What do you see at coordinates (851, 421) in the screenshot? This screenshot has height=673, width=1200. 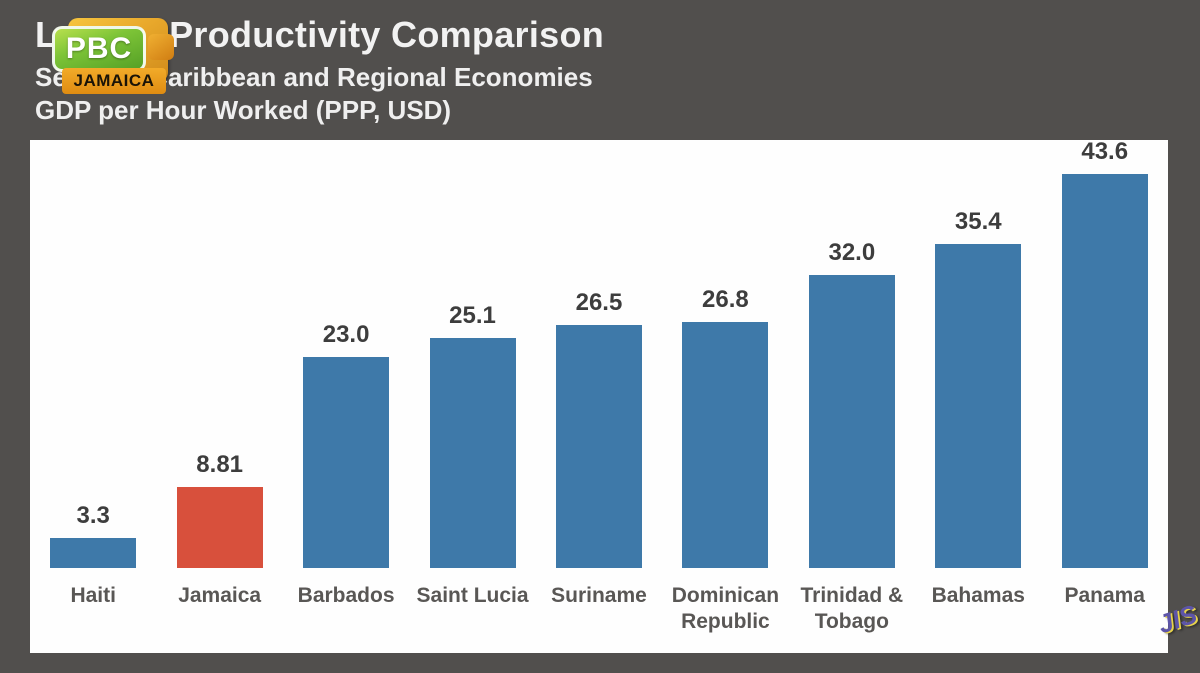 I see `bar-trinidad-tobago` at bounding box center [851, 421].